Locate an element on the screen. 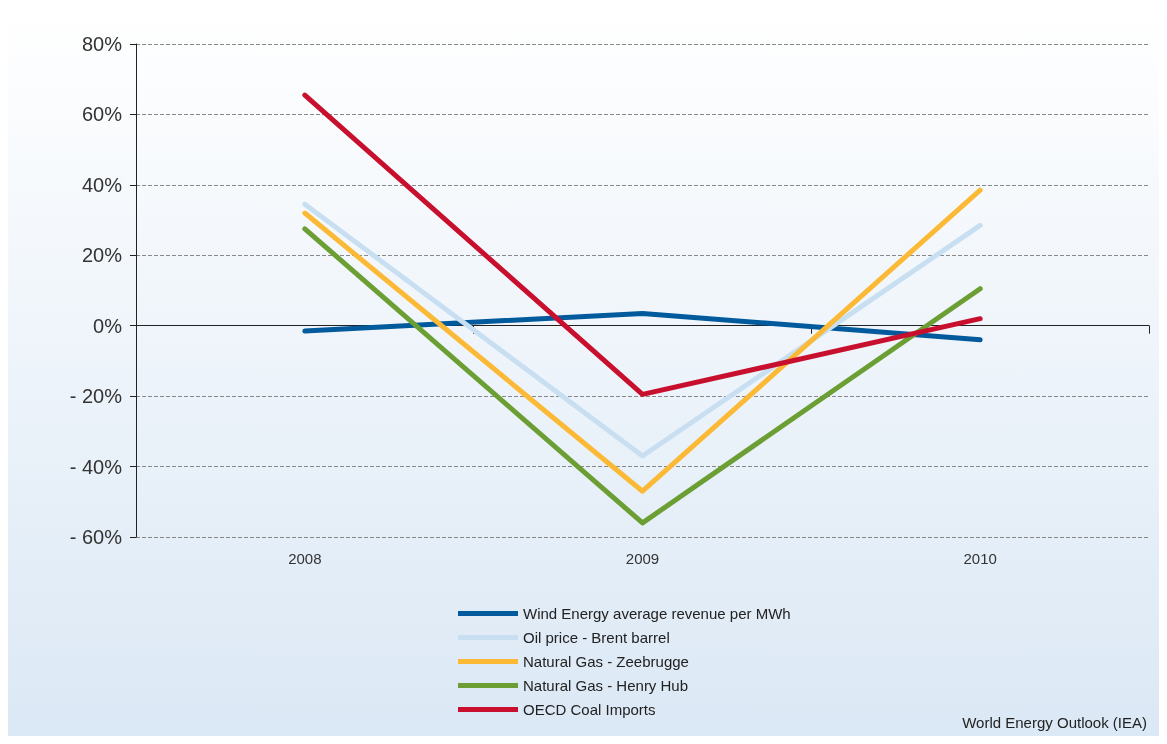 The image size is (1167, 744). legend-label: OECD Coal Imports is located at coordinates (589, 709).